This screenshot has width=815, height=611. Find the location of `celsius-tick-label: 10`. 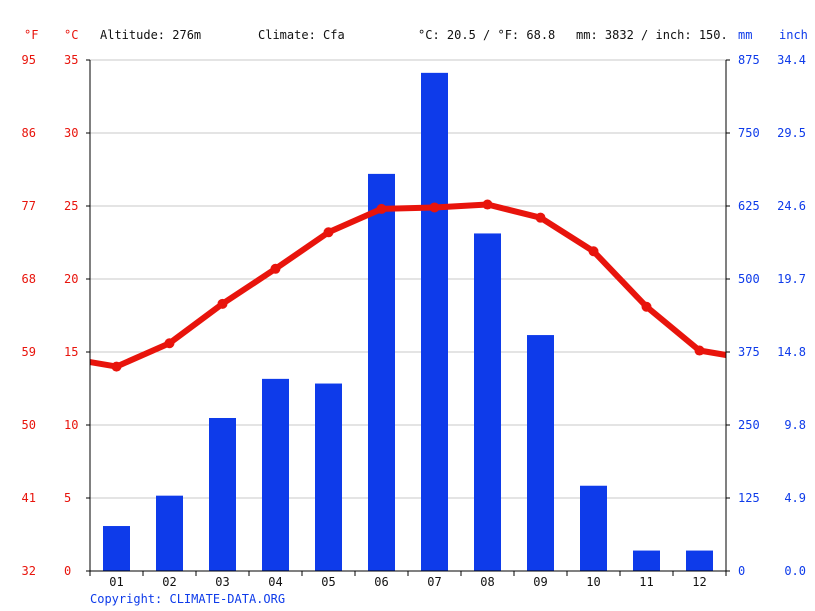

celsius-tick-label: 10 is located at coordinates (71, 425).